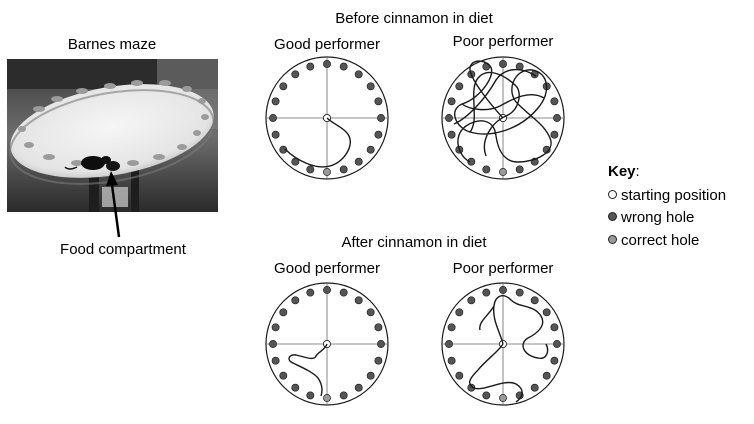 The height and width of the screenshot is (424, 754). I want to click on path-after-good, so click(308, 370).